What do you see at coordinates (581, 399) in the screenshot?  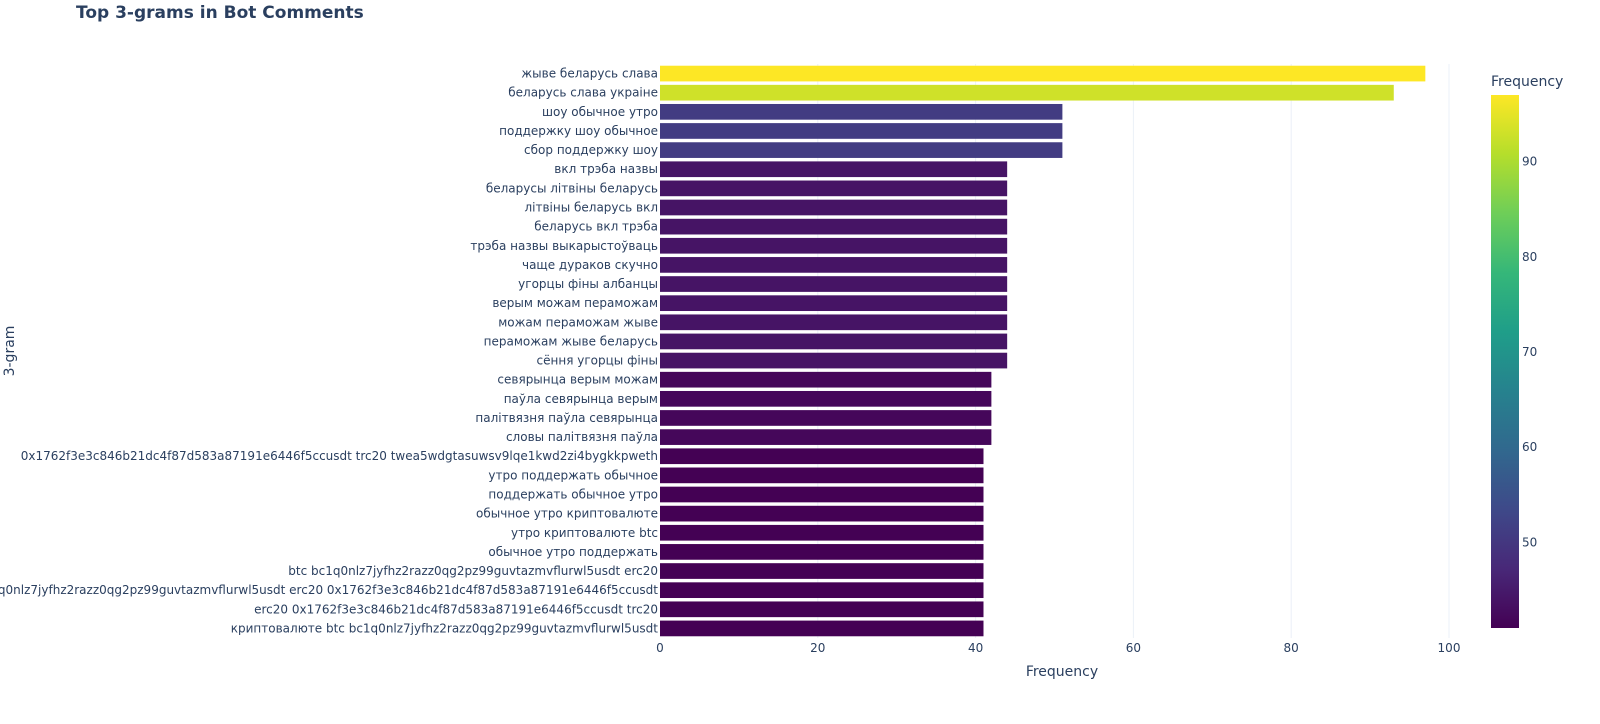 I see `y-tick-label: паўла севярынца верым` at bounding box center [581, 399].